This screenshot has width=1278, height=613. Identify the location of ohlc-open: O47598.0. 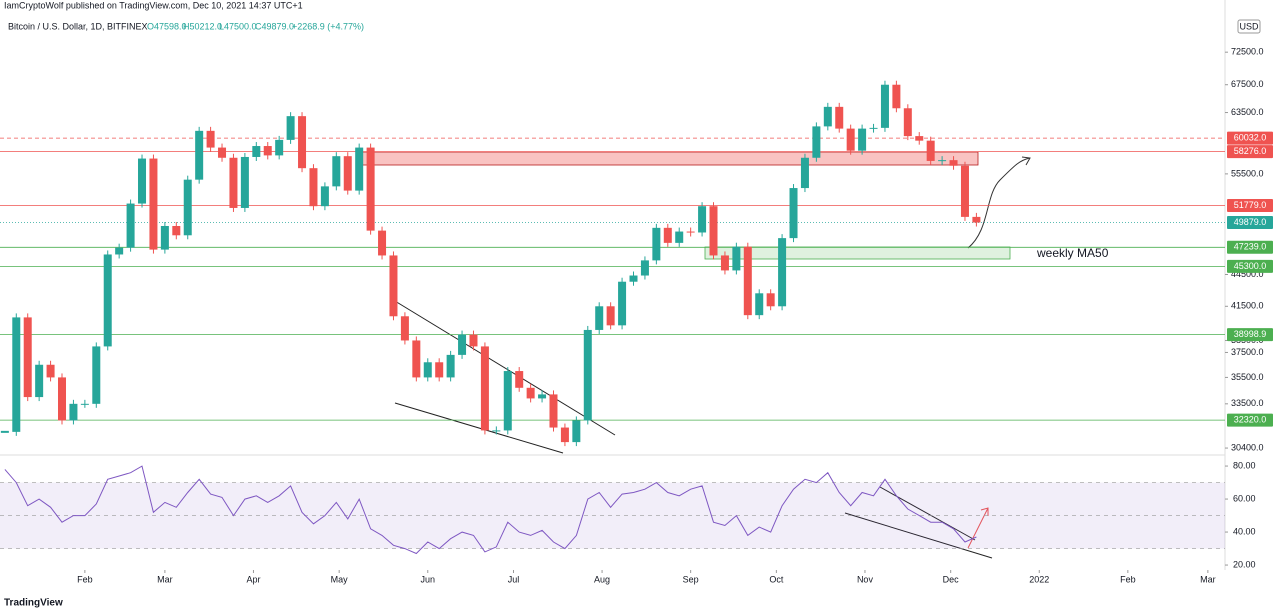
(167, 26).